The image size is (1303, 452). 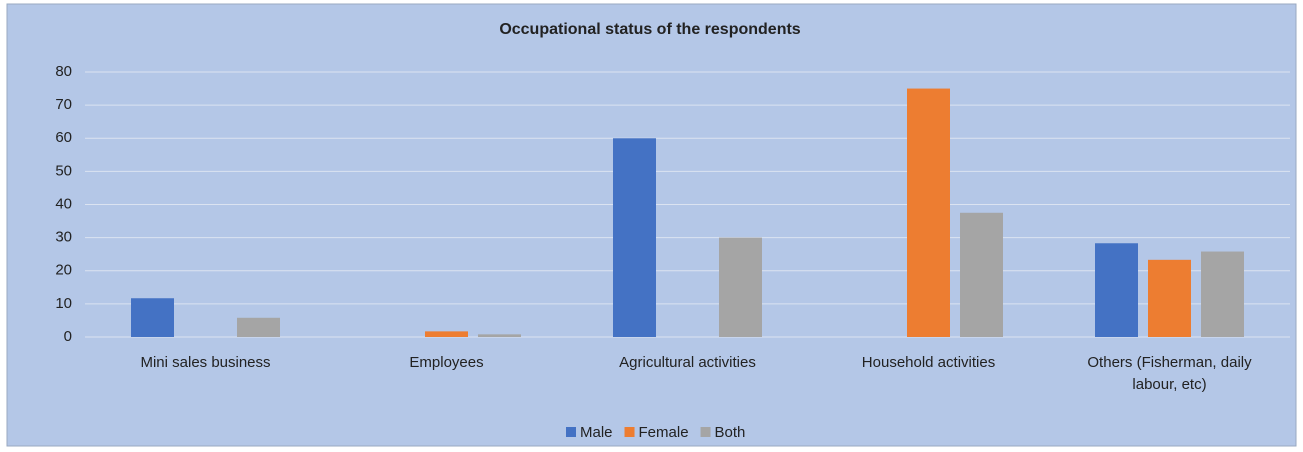 I want to click on legend-label: Both, so click(x=730, y=432).